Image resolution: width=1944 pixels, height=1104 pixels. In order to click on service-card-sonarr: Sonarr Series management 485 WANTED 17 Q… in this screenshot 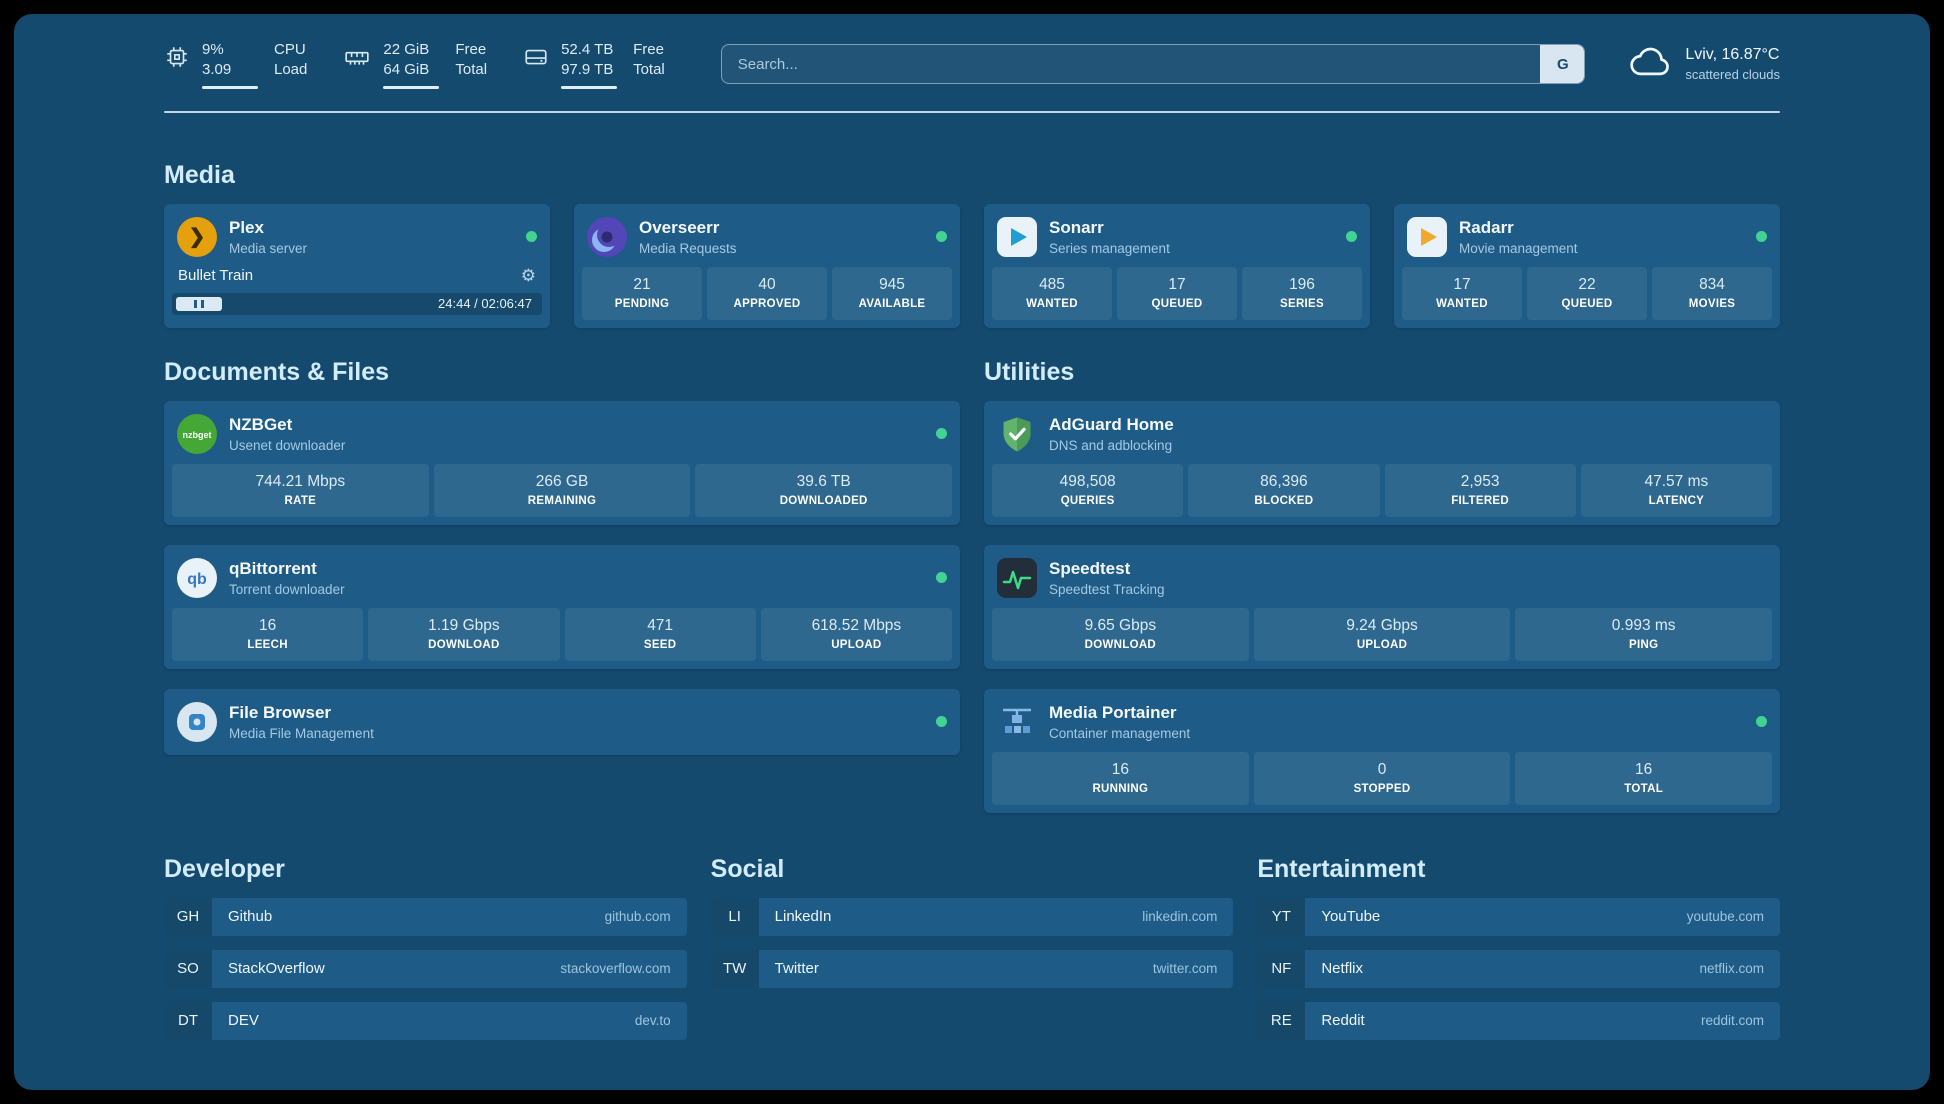, I will do `click(1177, 265)`.